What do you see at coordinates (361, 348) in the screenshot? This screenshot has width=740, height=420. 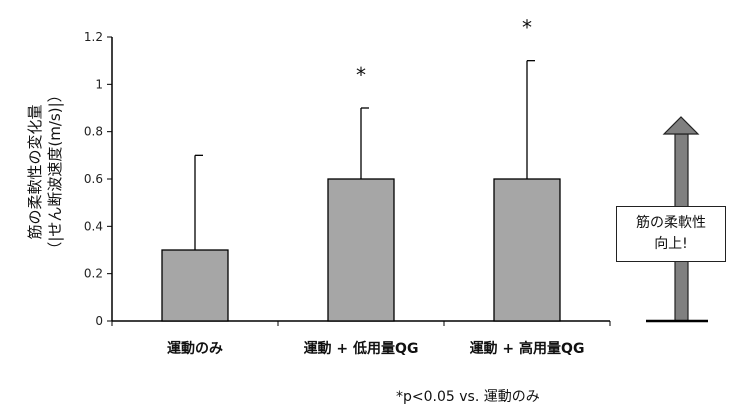 I see `x-category-label: 運動 + 低用量QG` at bounding box center [361, 348].